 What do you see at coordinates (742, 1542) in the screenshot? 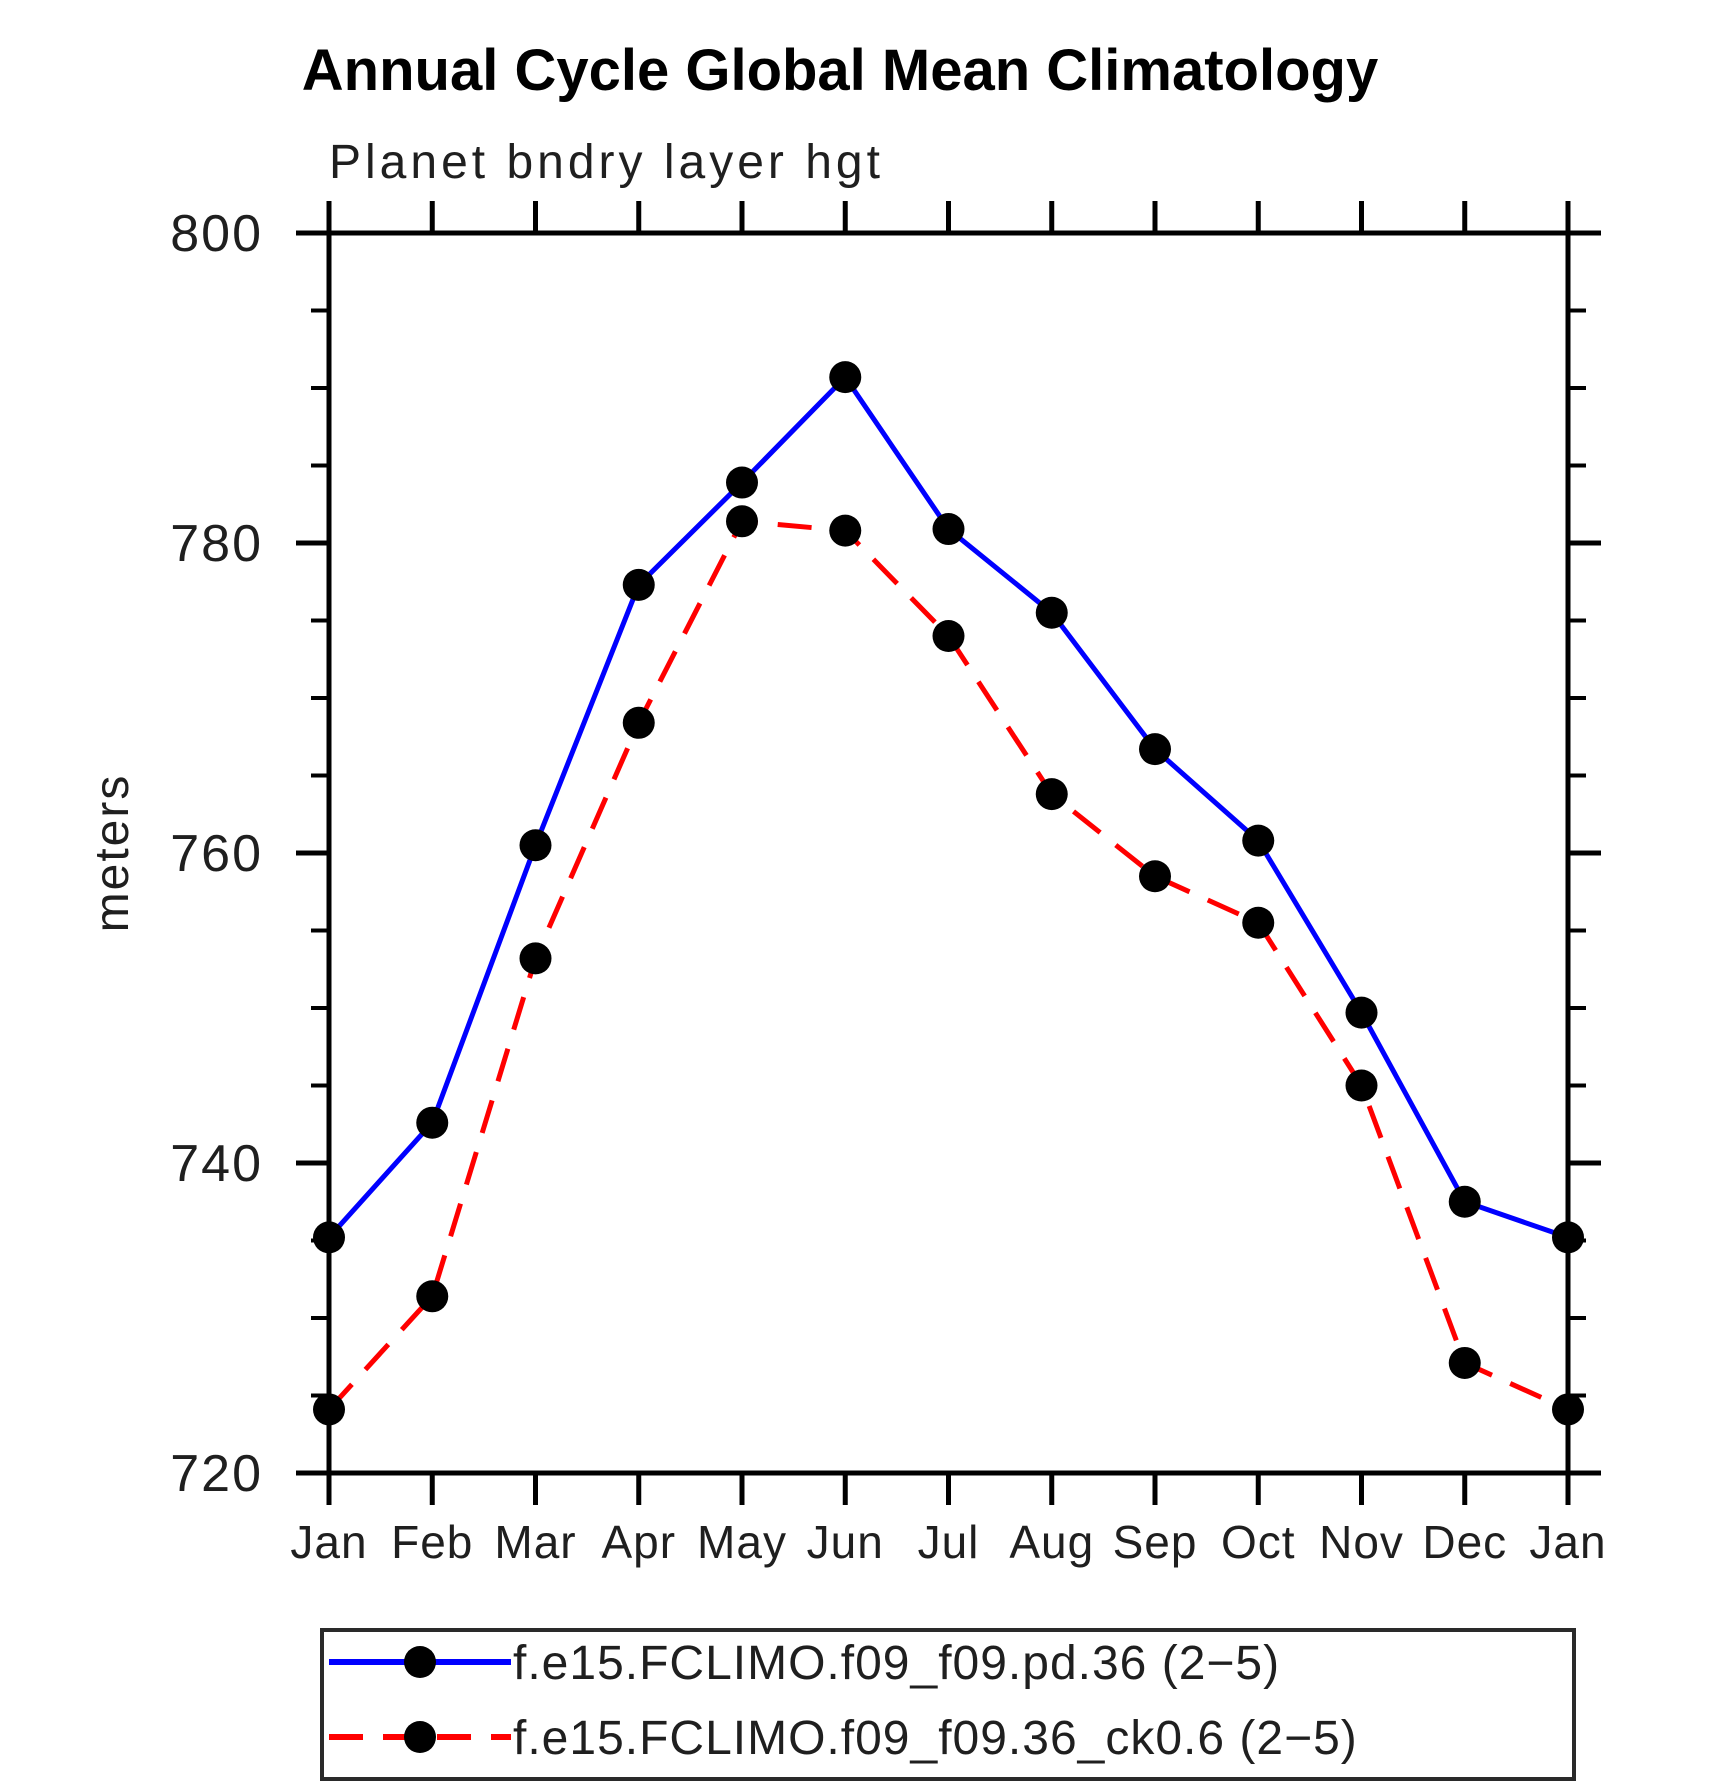
I see `x-tick-label: May` at bounding box center [742, 1542].